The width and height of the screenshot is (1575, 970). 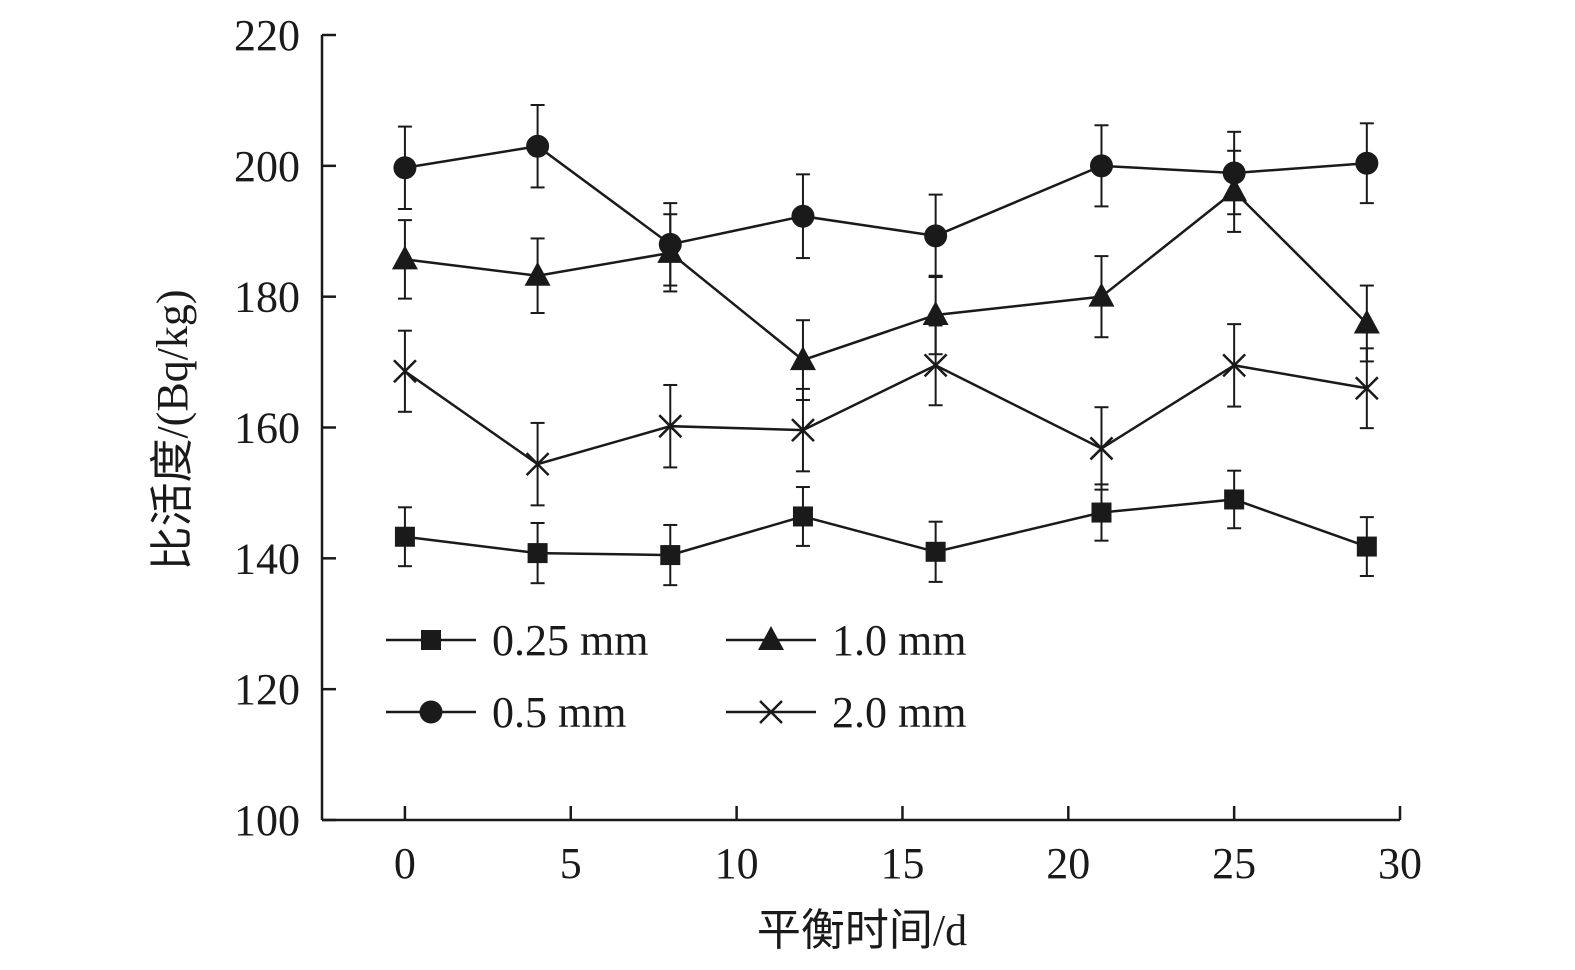 I want to click on legend-label: 2.0 mm, so click(x=899, y=712).